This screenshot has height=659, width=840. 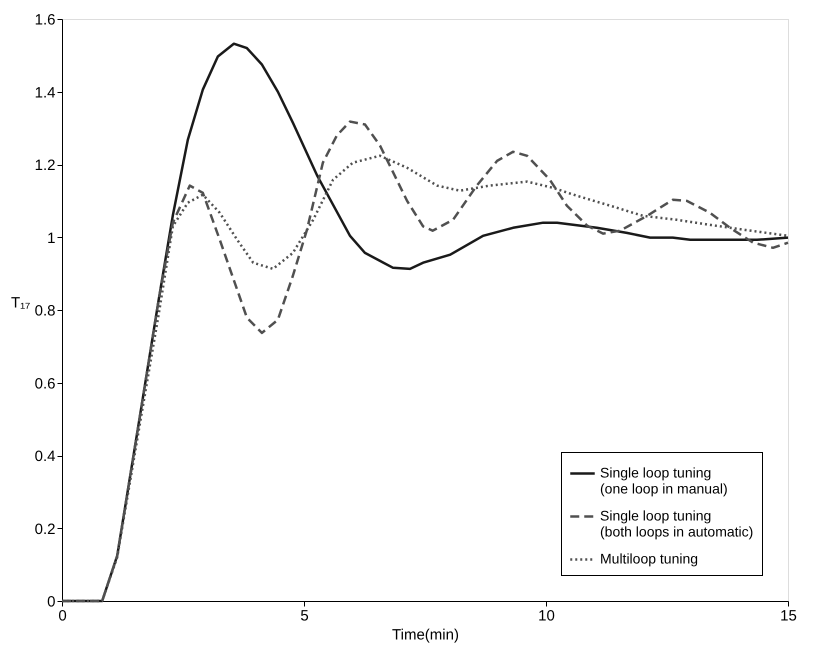 I want to click on y-tick-label: 0, so click(x=51, y=602).